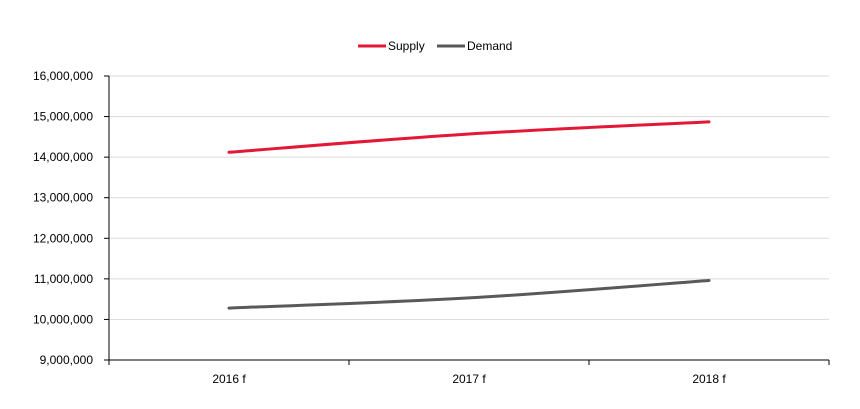 The width and height of the screenshot is (860, 409). Describe the element at coordinates (469, 137) in the screenshot. I see `series-line-supply` at that location.